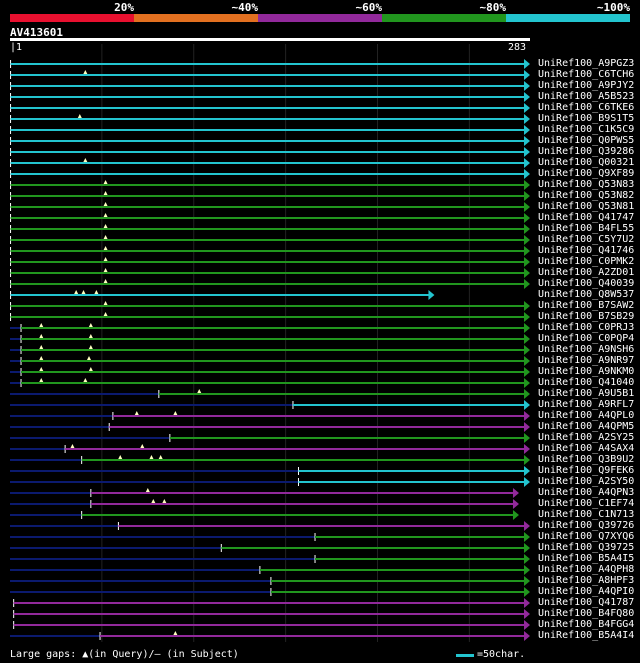  Describe the element at coordinates (586, 118) in the screenshot. I see `hit-label: UniRef100_B9S1T5` at that location.